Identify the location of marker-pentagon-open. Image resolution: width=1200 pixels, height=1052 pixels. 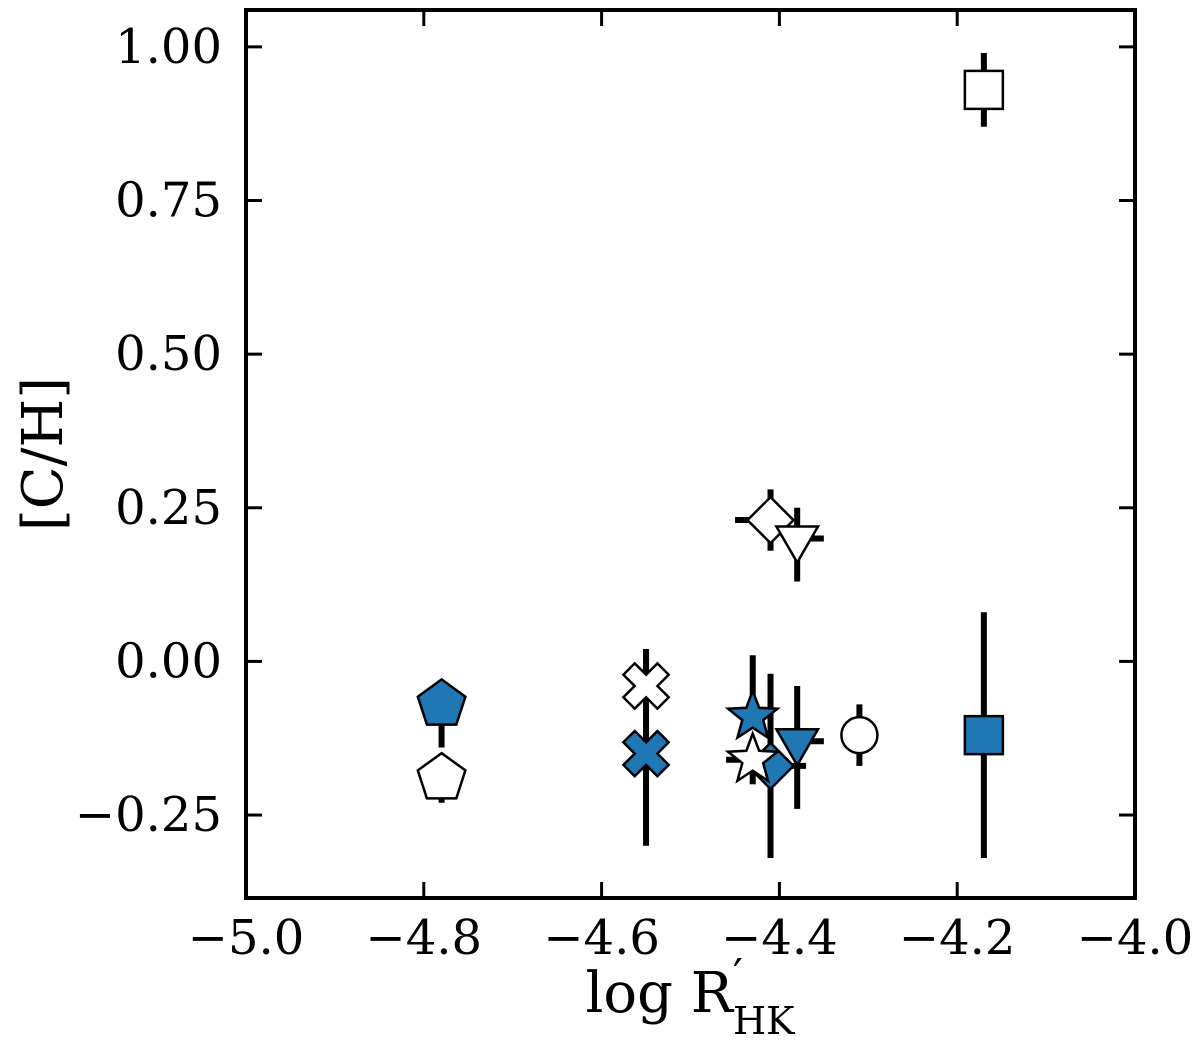
(441, 775).